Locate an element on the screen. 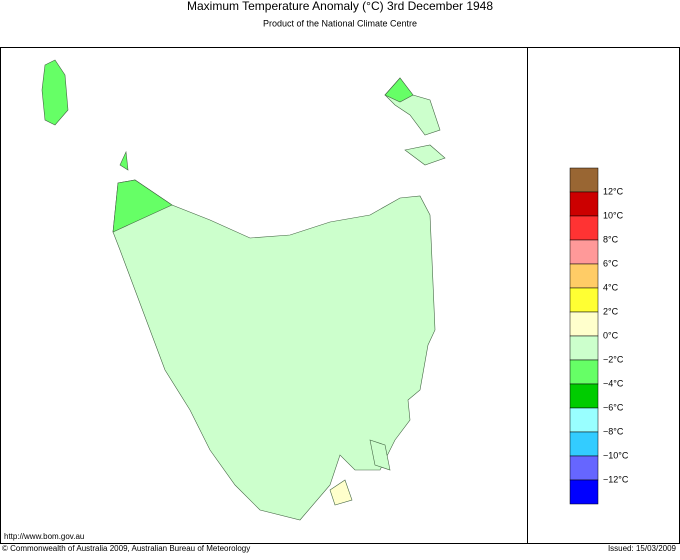 This screenshot has width=680, height=560. warm-patch is located at coordinates (341, 492).